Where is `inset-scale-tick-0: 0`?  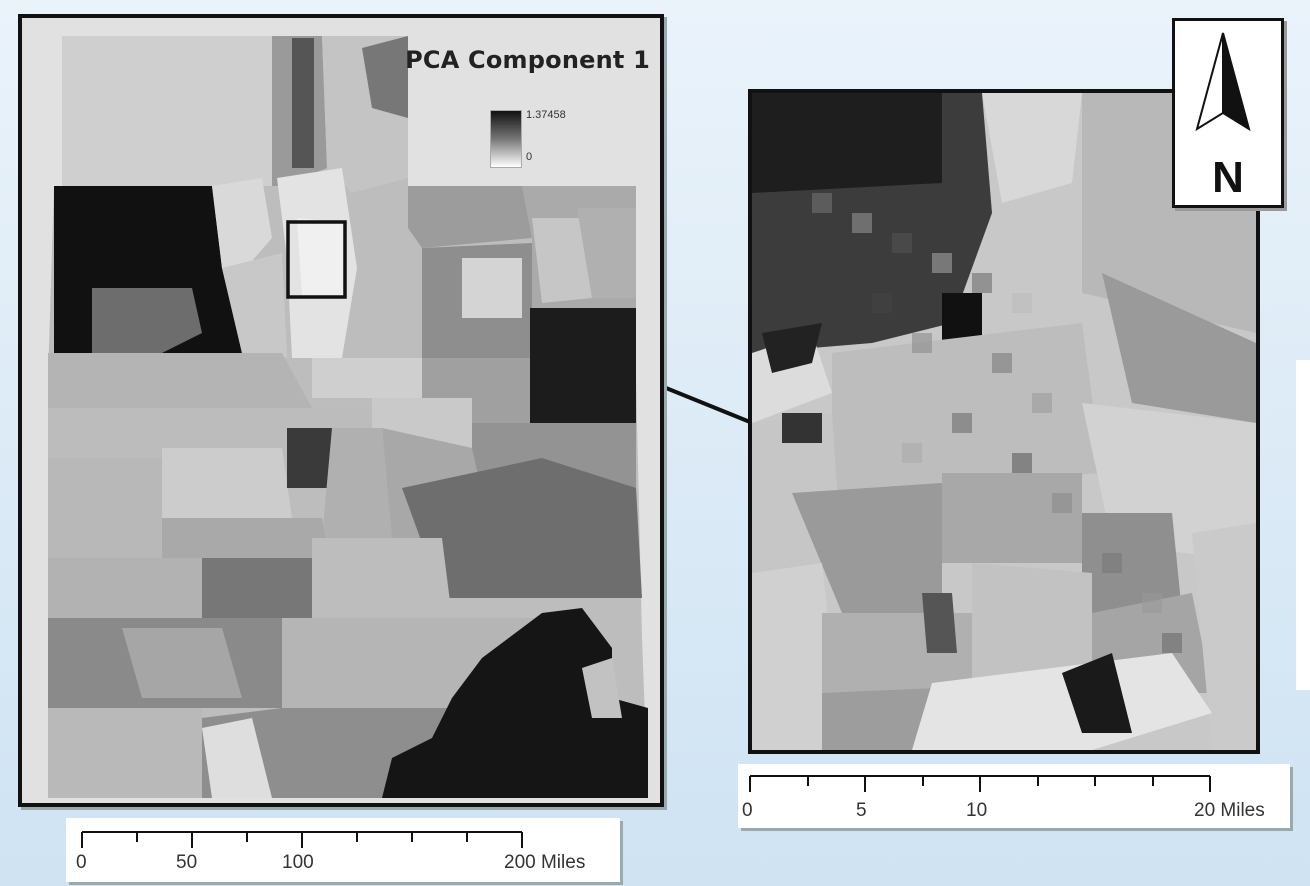
inset-scale-tick-0: 0 is located at coordinates (747, 810).